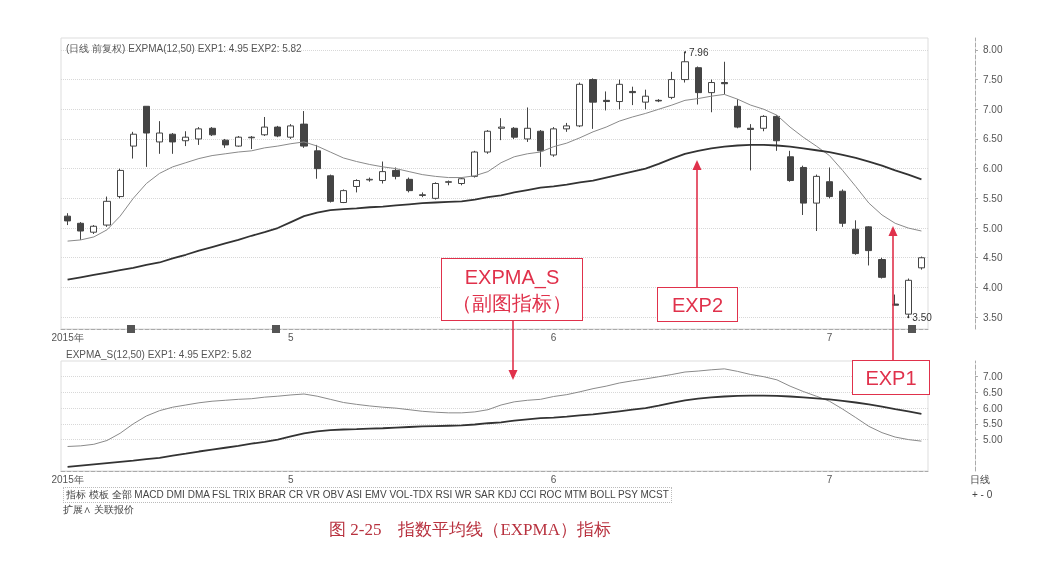  I want to click on y-tick-label: 4.50, so click(993, 258).